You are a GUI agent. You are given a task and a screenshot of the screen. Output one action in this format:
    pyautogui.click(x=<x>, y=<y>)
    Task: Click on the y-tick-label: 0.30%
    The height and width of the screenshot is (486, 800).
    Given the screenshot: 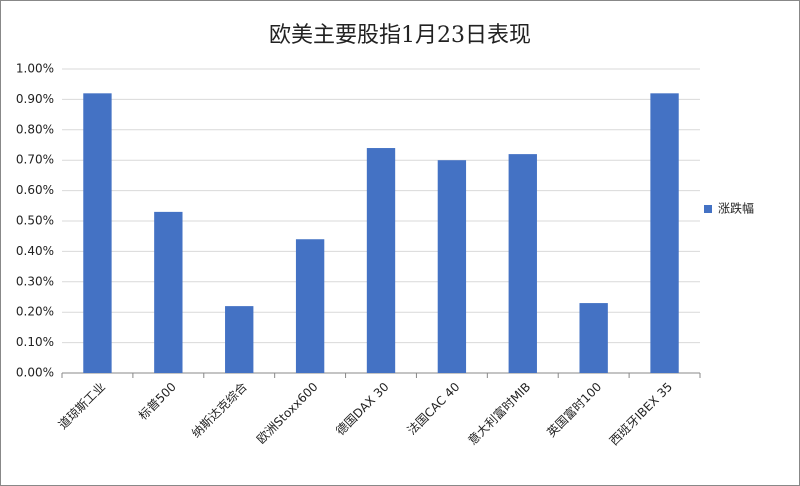 What is the action you would take?
    pyautogui.click(x=35, y=281)
    